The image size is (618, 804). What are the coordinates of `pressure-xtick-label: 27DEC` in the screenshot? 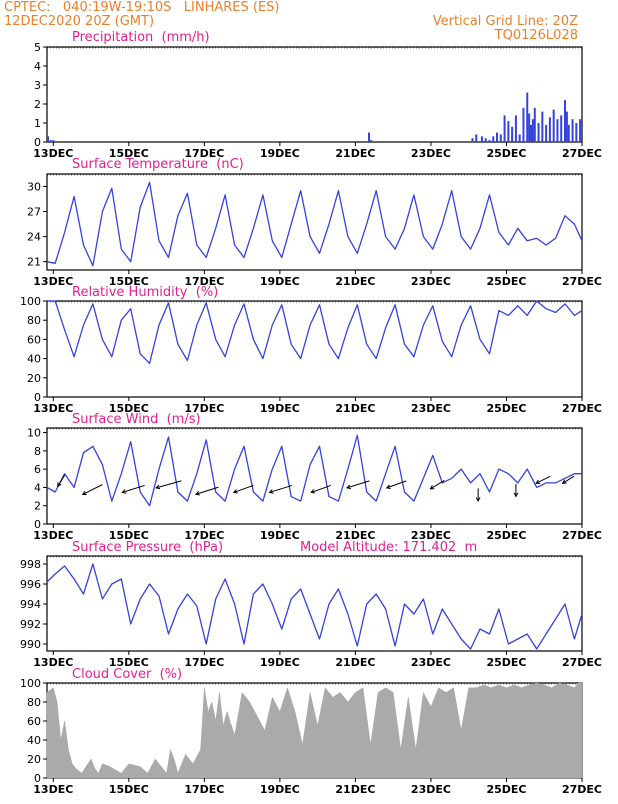 It's located at (582, 662).